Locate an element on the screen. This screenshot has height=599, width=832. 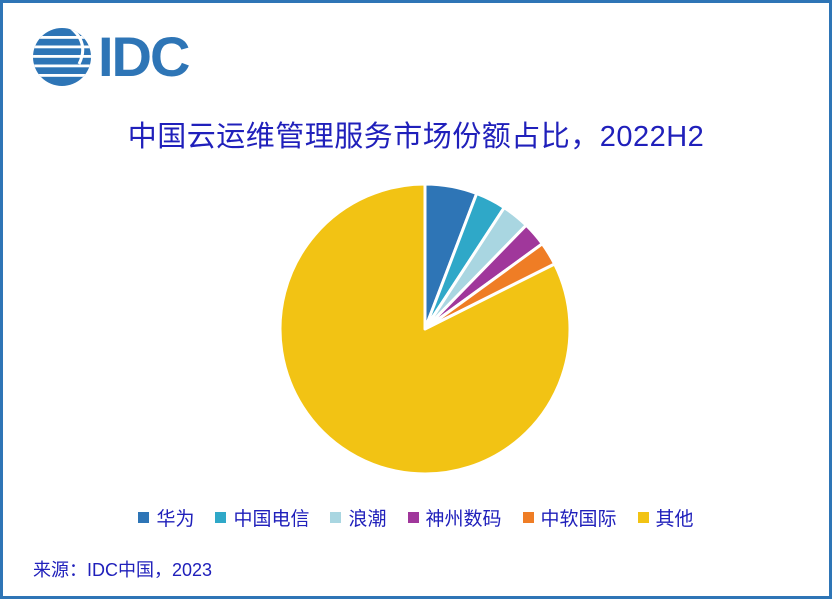
legend-item-chinasoft: 中软国际 is located at coordinates (569, 517).